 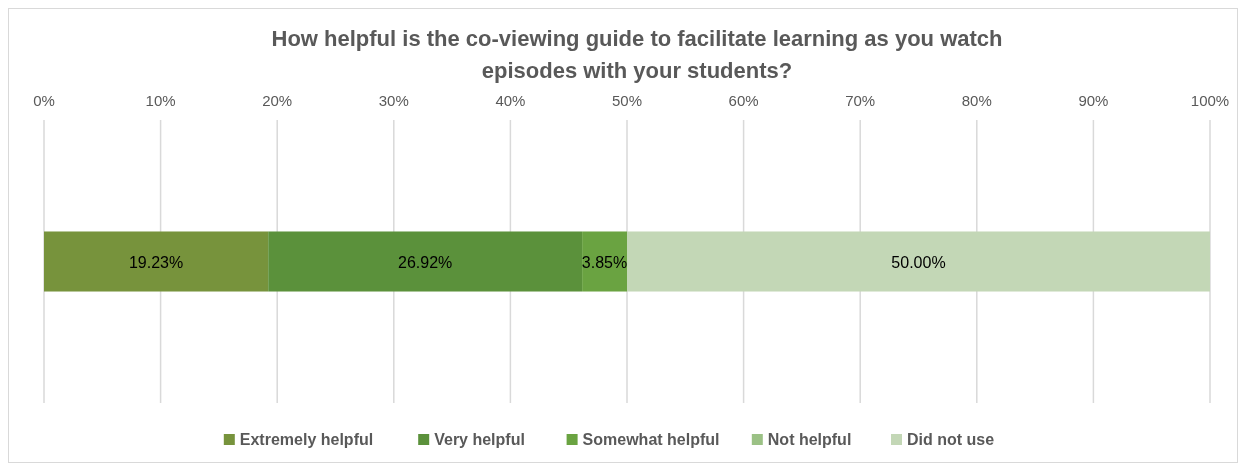 I want to click on x-tick-label: 40%, so click(x=510, y=100).